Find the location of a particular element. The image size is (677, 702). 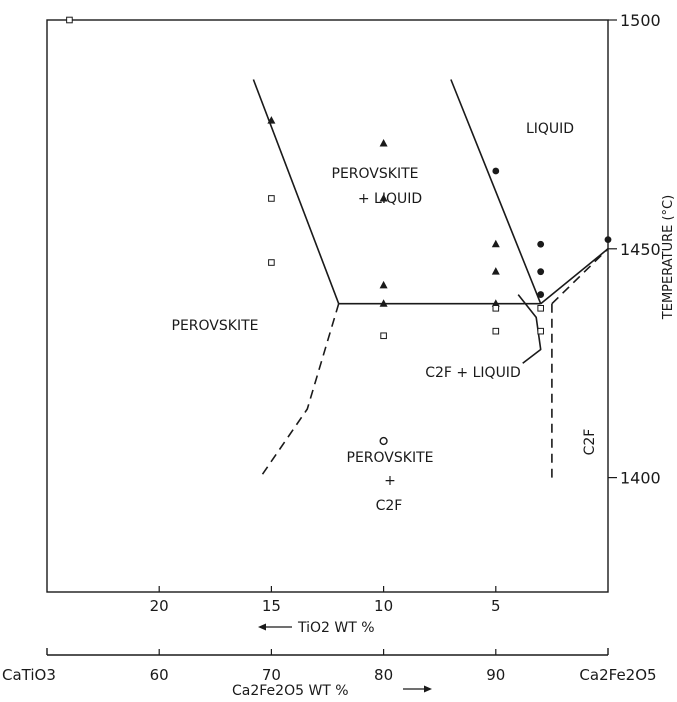

top-axis-tick-label: 20 is located at coordinates (159, 606).